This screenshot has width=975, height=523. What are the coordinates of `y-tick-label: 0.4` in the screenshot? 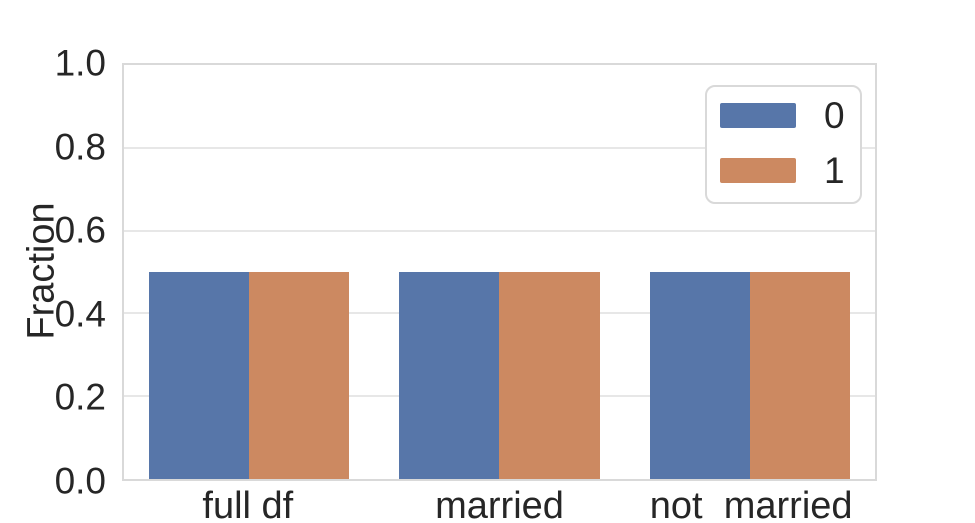 It's located at (80, 314).